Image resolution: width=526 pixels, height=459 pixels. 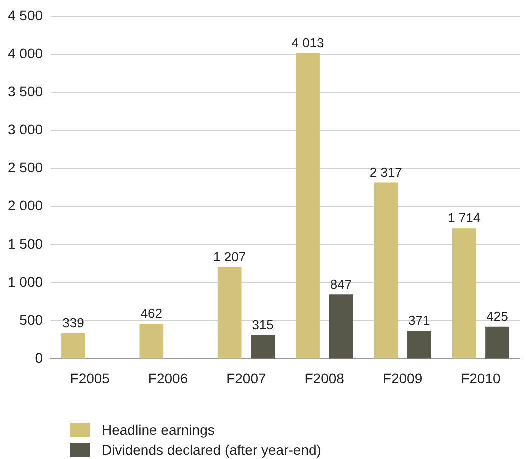 I want to click on x-tick-label: F2010, so click(x=481, y=378).